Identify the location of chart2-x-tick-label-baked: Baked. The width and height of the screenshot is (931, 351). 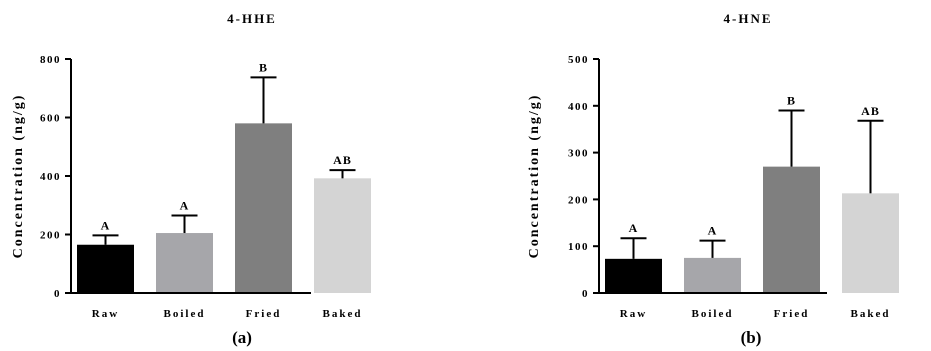
(871, 314).